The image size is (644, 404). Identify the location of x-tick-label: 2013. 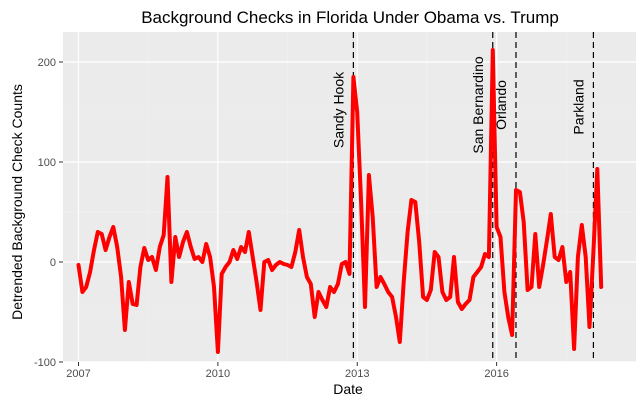
(357, 374).